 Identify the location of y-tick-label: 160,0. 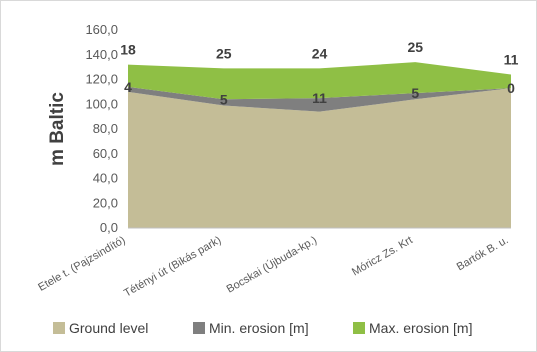
(101, 29).